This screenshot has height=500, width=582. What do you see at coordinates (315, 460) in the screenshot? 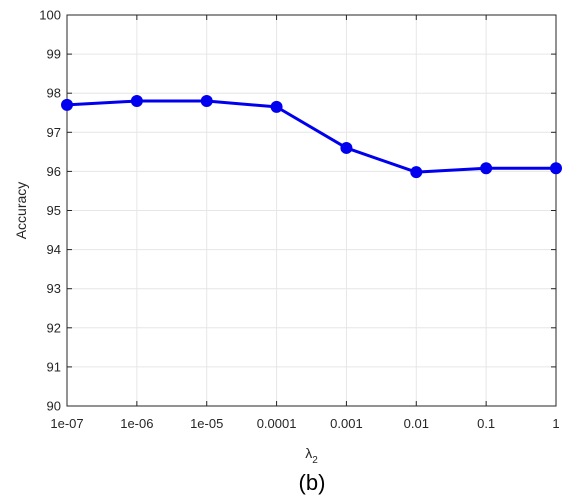
I see `x-axis-label-subscript: 2` at bounding box center [315, 460].